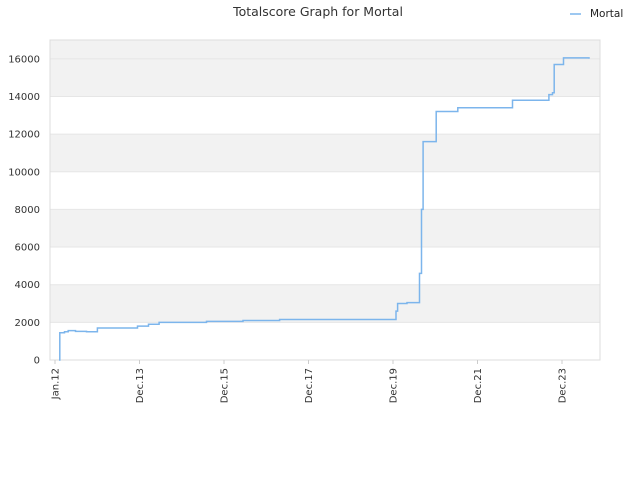 This screenshot has height=480, width=640. What do you see at coordinates (606, 14) in the screenshot?
I see `legend-label: Mortal` at bounding box center [606, 14].